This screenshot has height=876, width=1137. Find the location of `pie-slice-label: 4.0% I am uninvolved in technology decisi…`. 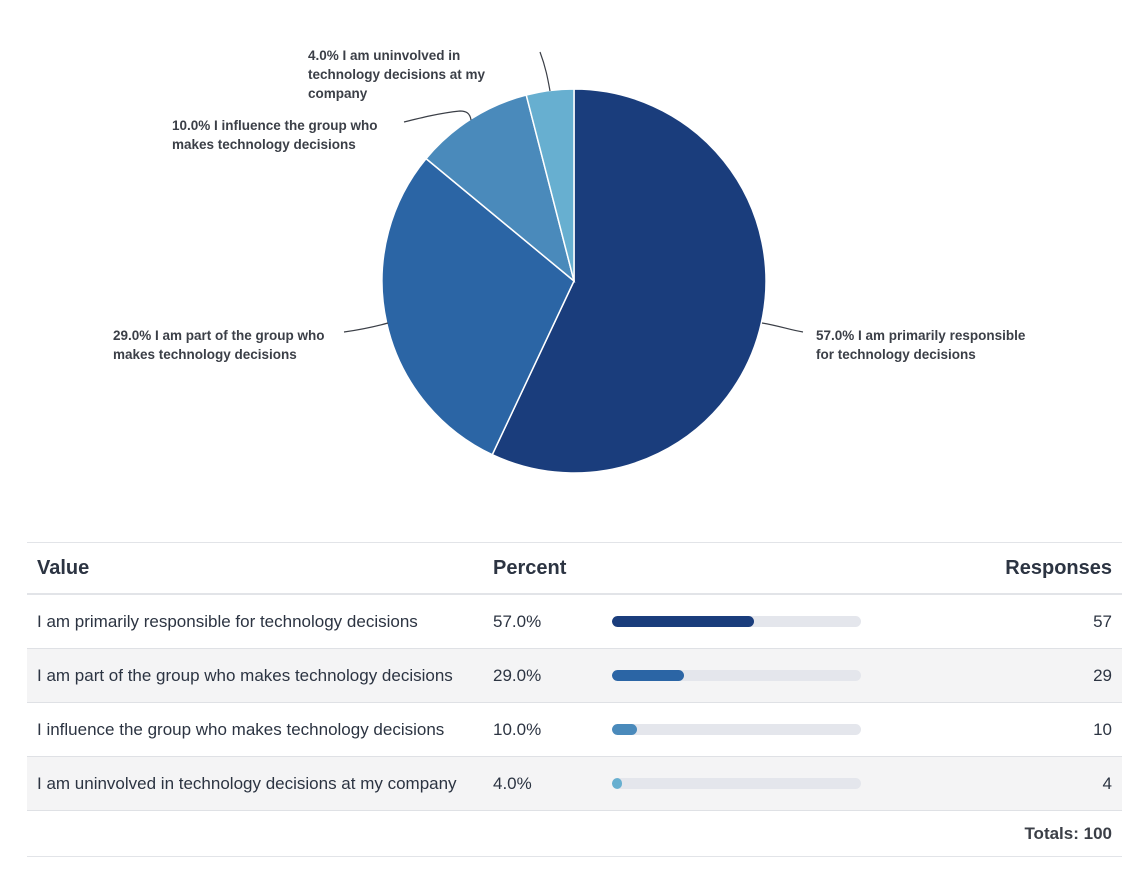

pie-slice-label: 4.0% I am uninvolved in technology decisi… is located at coordinates (397, 74).